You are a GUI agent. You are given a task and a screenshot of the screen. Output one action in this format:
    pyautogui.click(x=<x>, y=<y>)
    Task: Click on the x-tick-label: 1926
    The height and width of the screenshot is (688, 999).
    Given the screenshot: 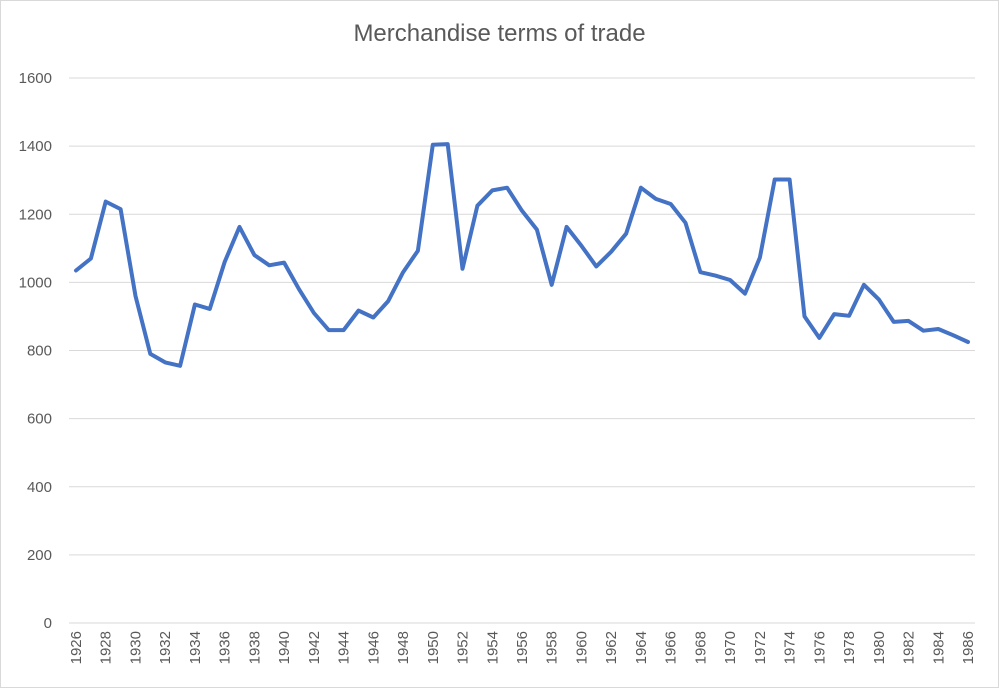 What is the action you would take?
    pyautogui.click(x=76, y=647)
    